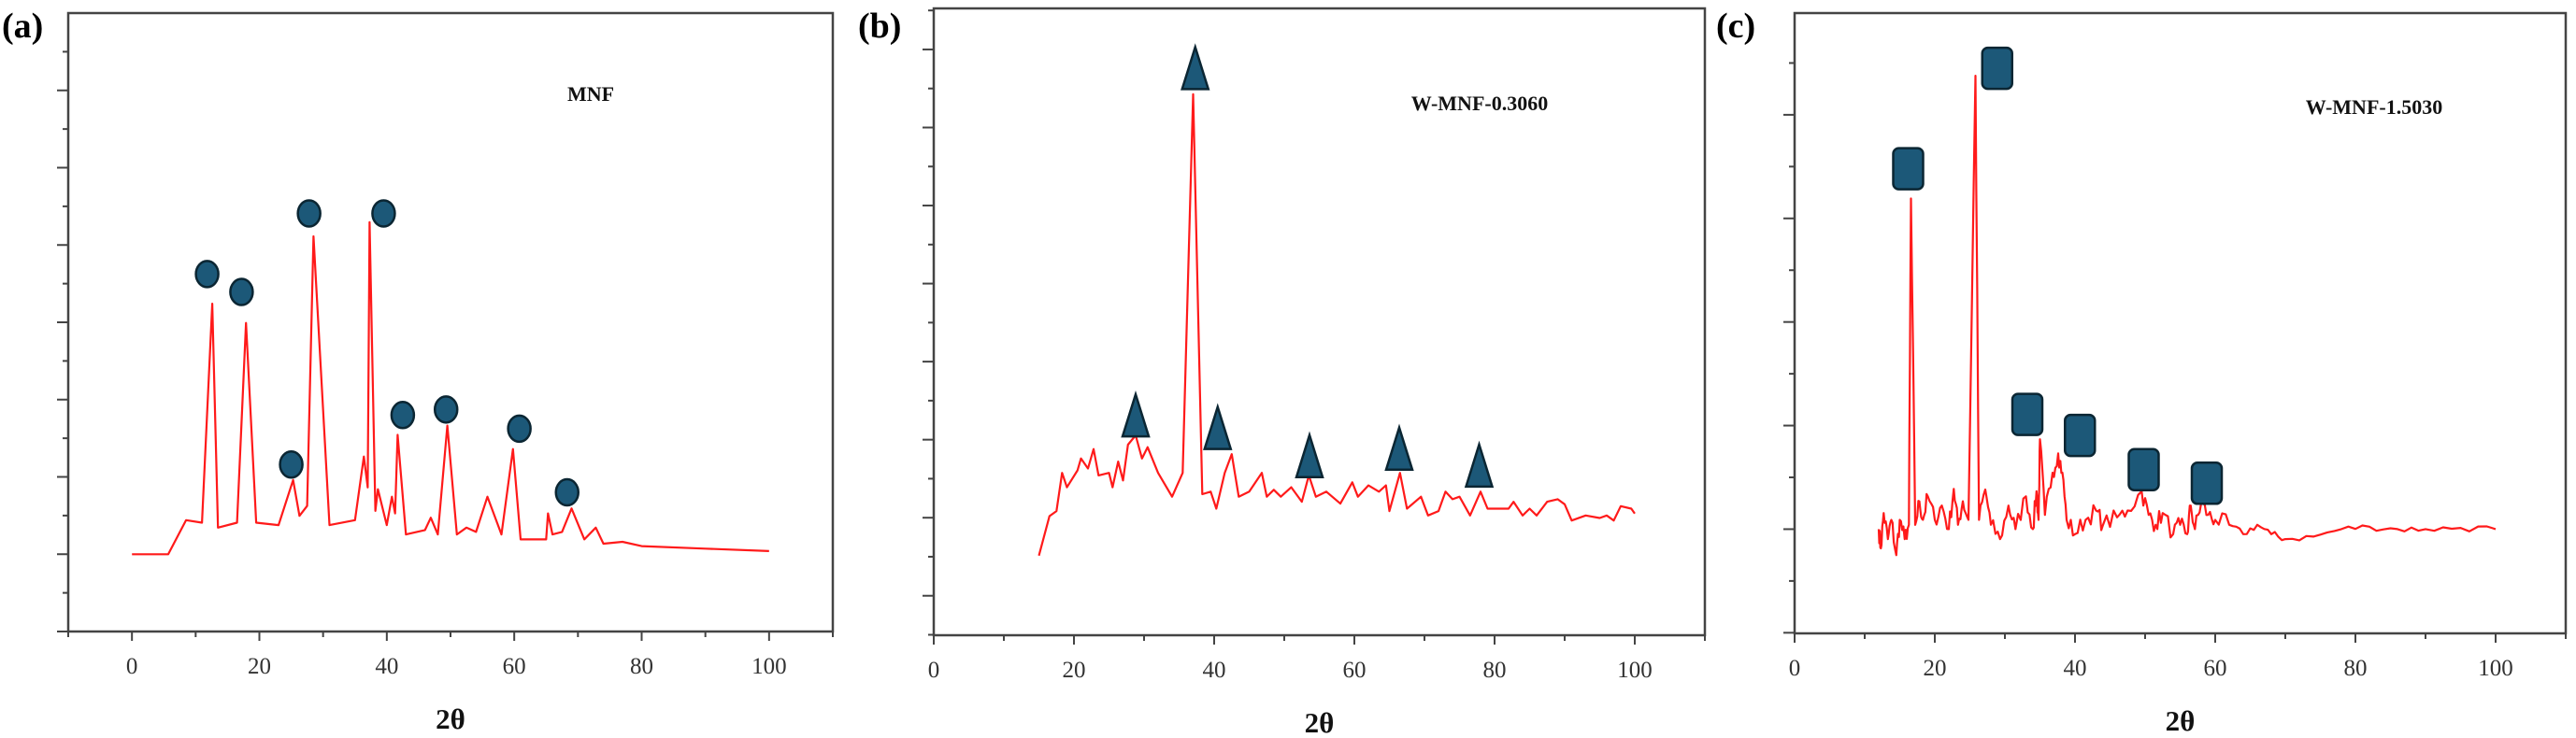  I want to click on sample-label: W-MNF-0.3060, so click(1479, 103).